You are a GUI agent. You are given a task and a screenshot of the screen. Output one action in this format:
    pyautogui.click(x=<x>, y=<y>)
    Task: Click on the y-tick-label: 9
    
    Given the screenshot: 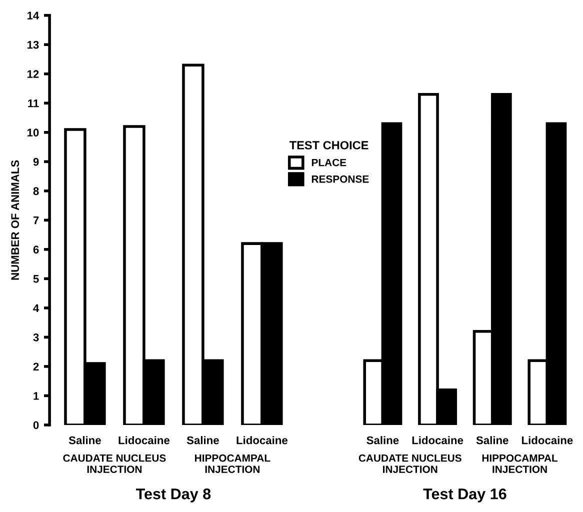 What is the action you would take?
    pyautogui.click(x=36, y=162)
    